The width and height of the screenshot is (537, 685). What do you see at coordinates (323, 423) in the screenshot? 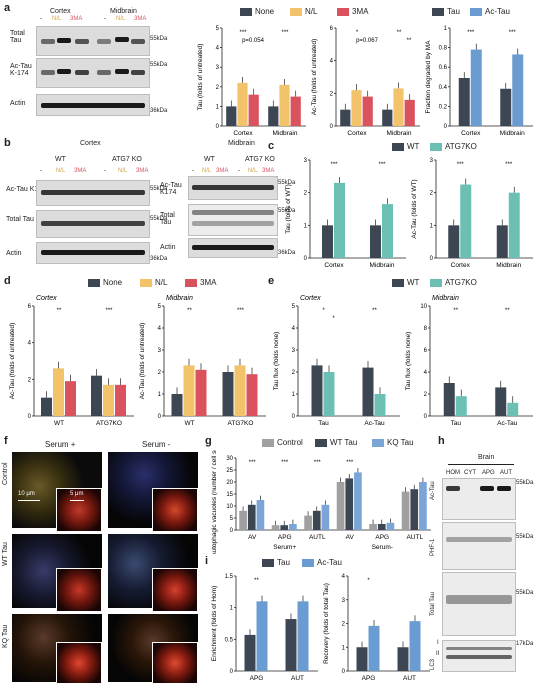
I see `x-tick-label: Tau` at bounding box center [323, 423].